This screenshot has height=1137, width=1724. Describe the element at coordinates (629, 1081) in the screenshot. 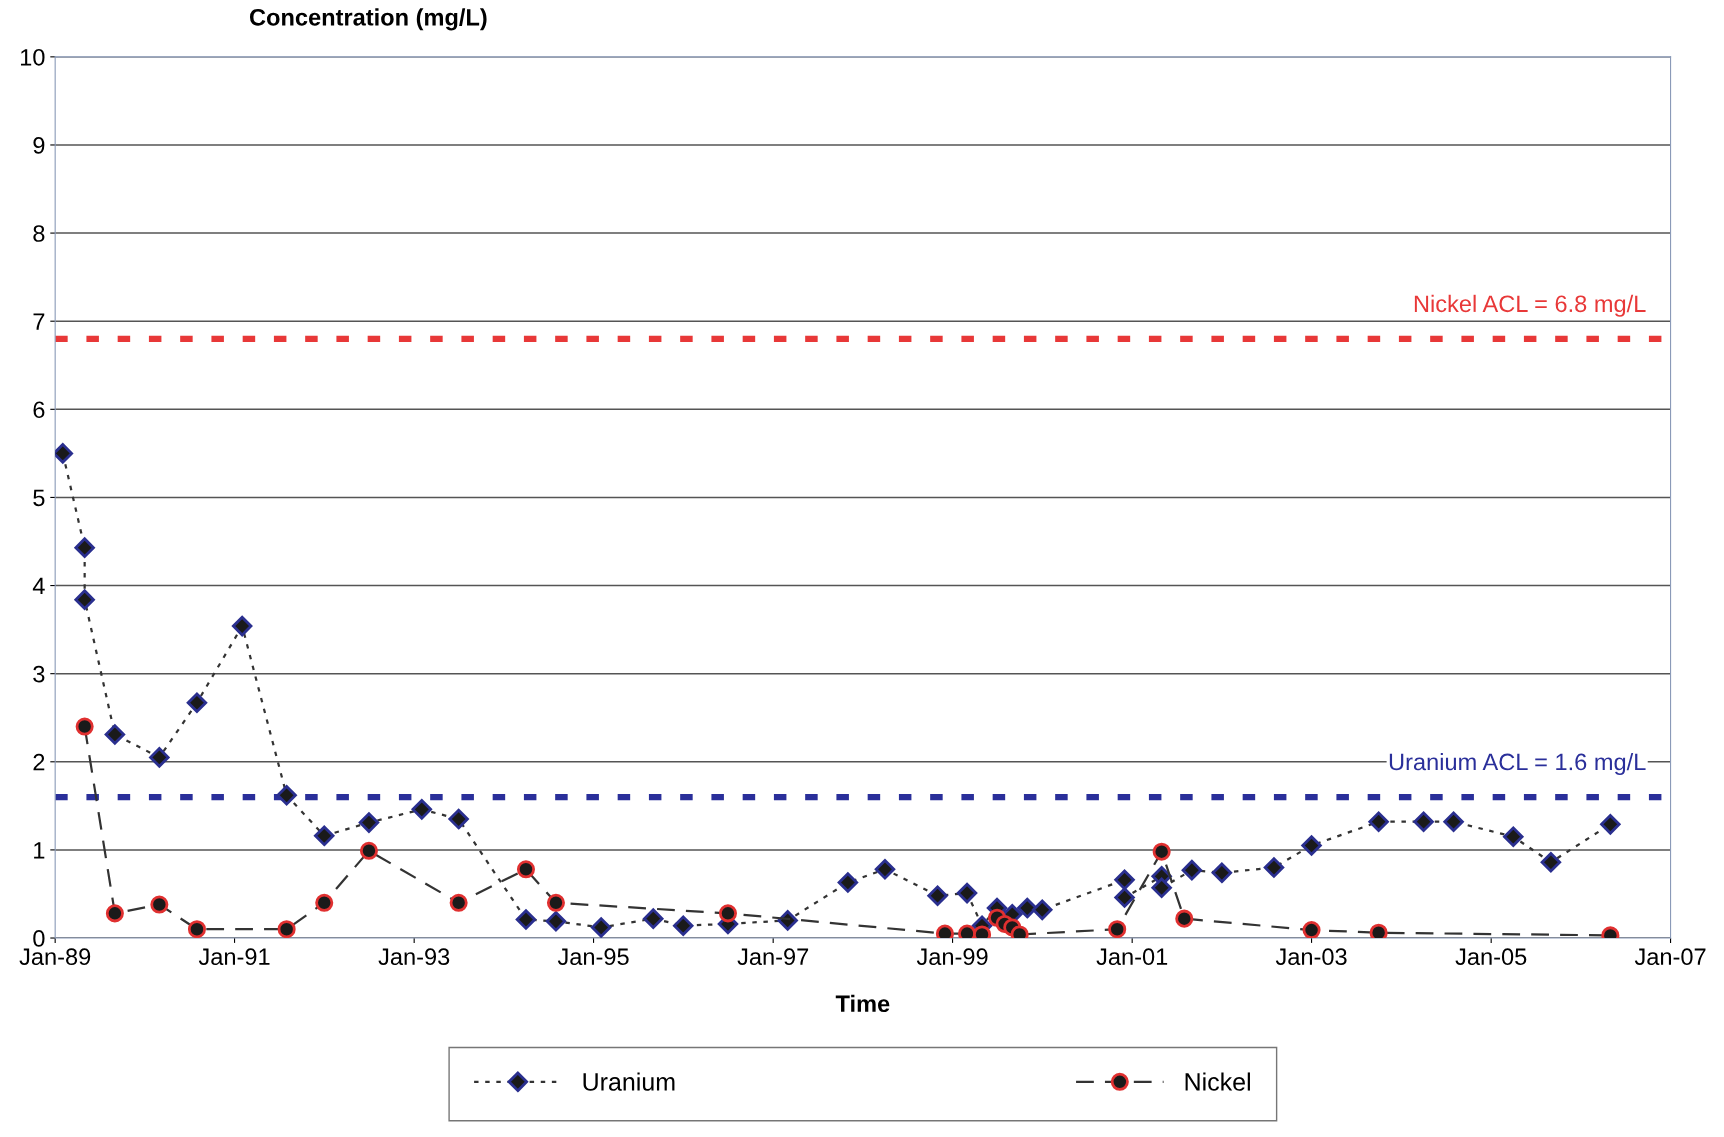

I see `legend-label: Uranium` at that location.